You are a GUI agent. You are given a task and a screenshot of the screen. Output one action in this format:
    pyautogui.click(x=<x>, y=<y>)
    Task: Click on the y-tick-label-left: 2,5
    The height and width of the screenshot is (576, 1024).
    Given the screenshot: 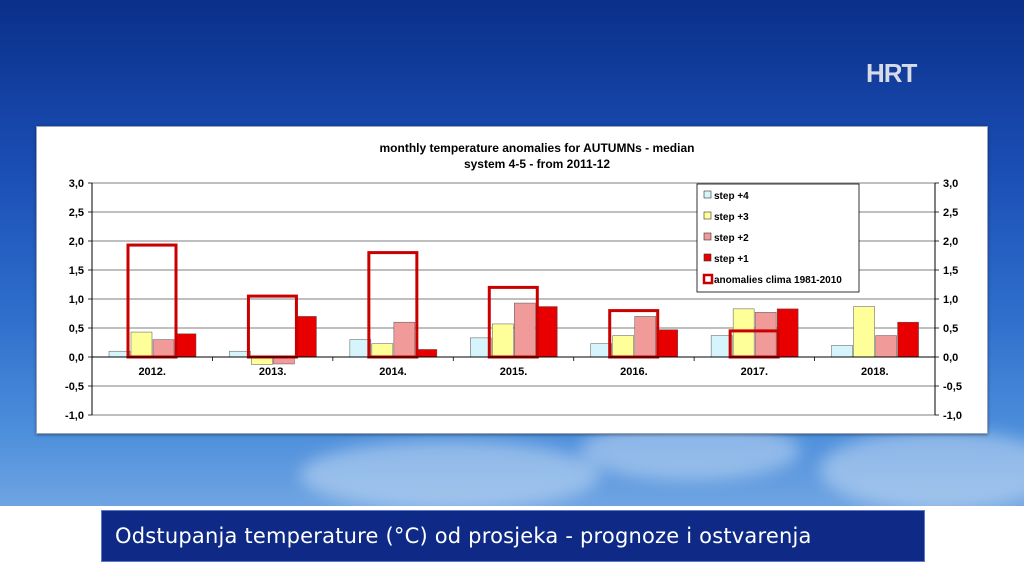 What is the action you would take?
    pyautogui.click(x=76, y=213)
    